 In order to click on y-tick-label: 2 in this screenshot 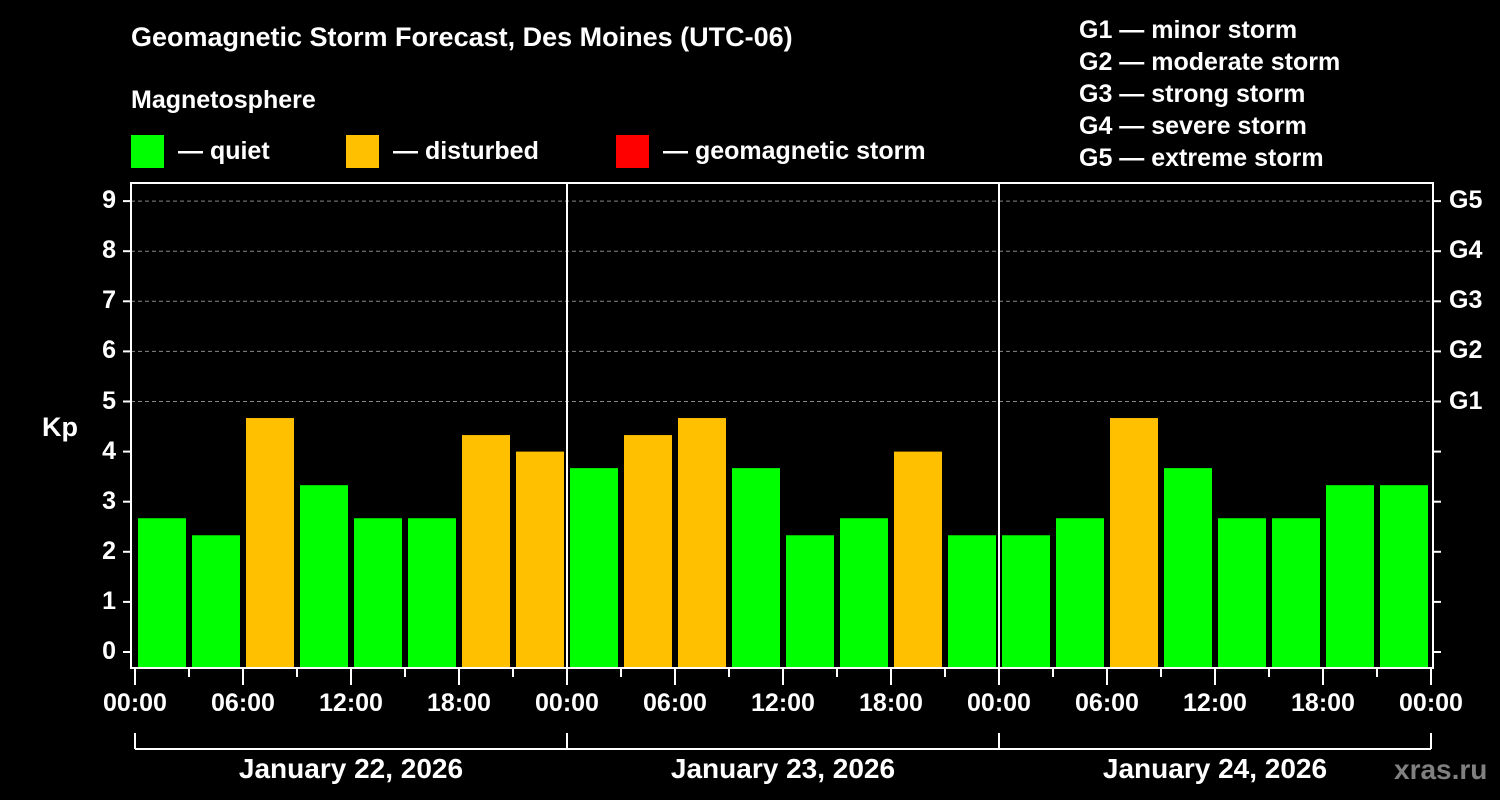, I will do `click(109, 550)`.